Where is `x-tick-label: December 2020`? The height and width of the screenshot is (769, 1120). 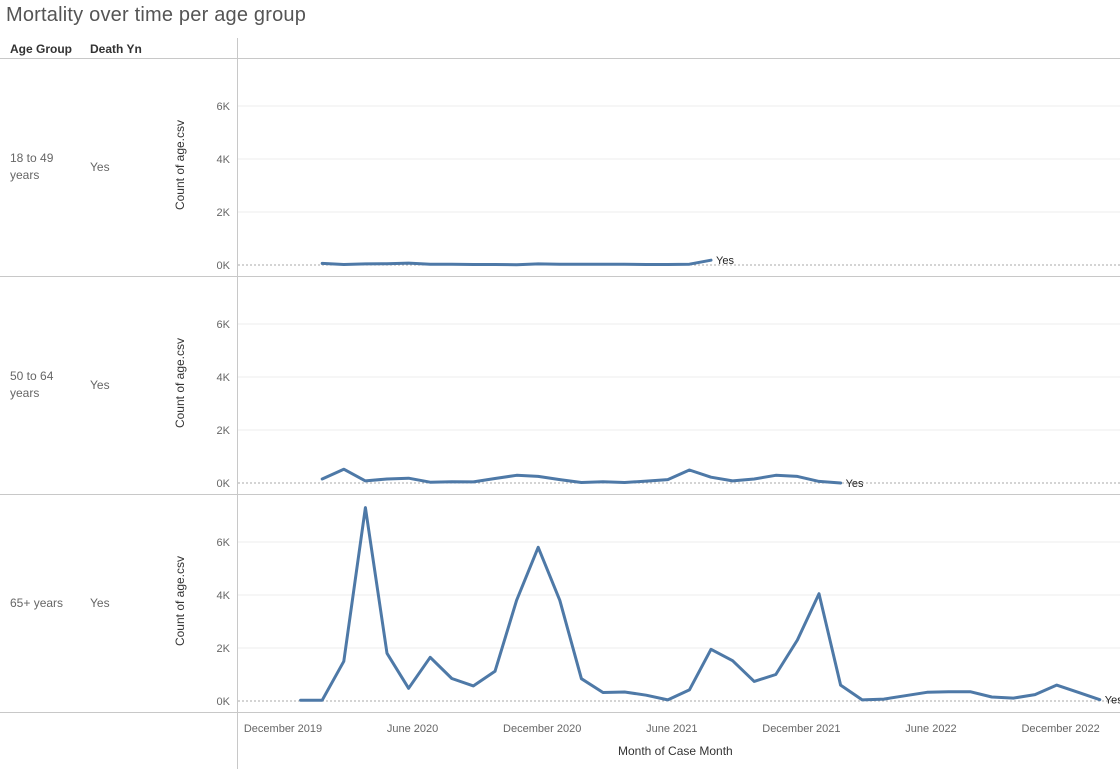 x-tick-label: December 2020 is located at coordinates (542, 729).